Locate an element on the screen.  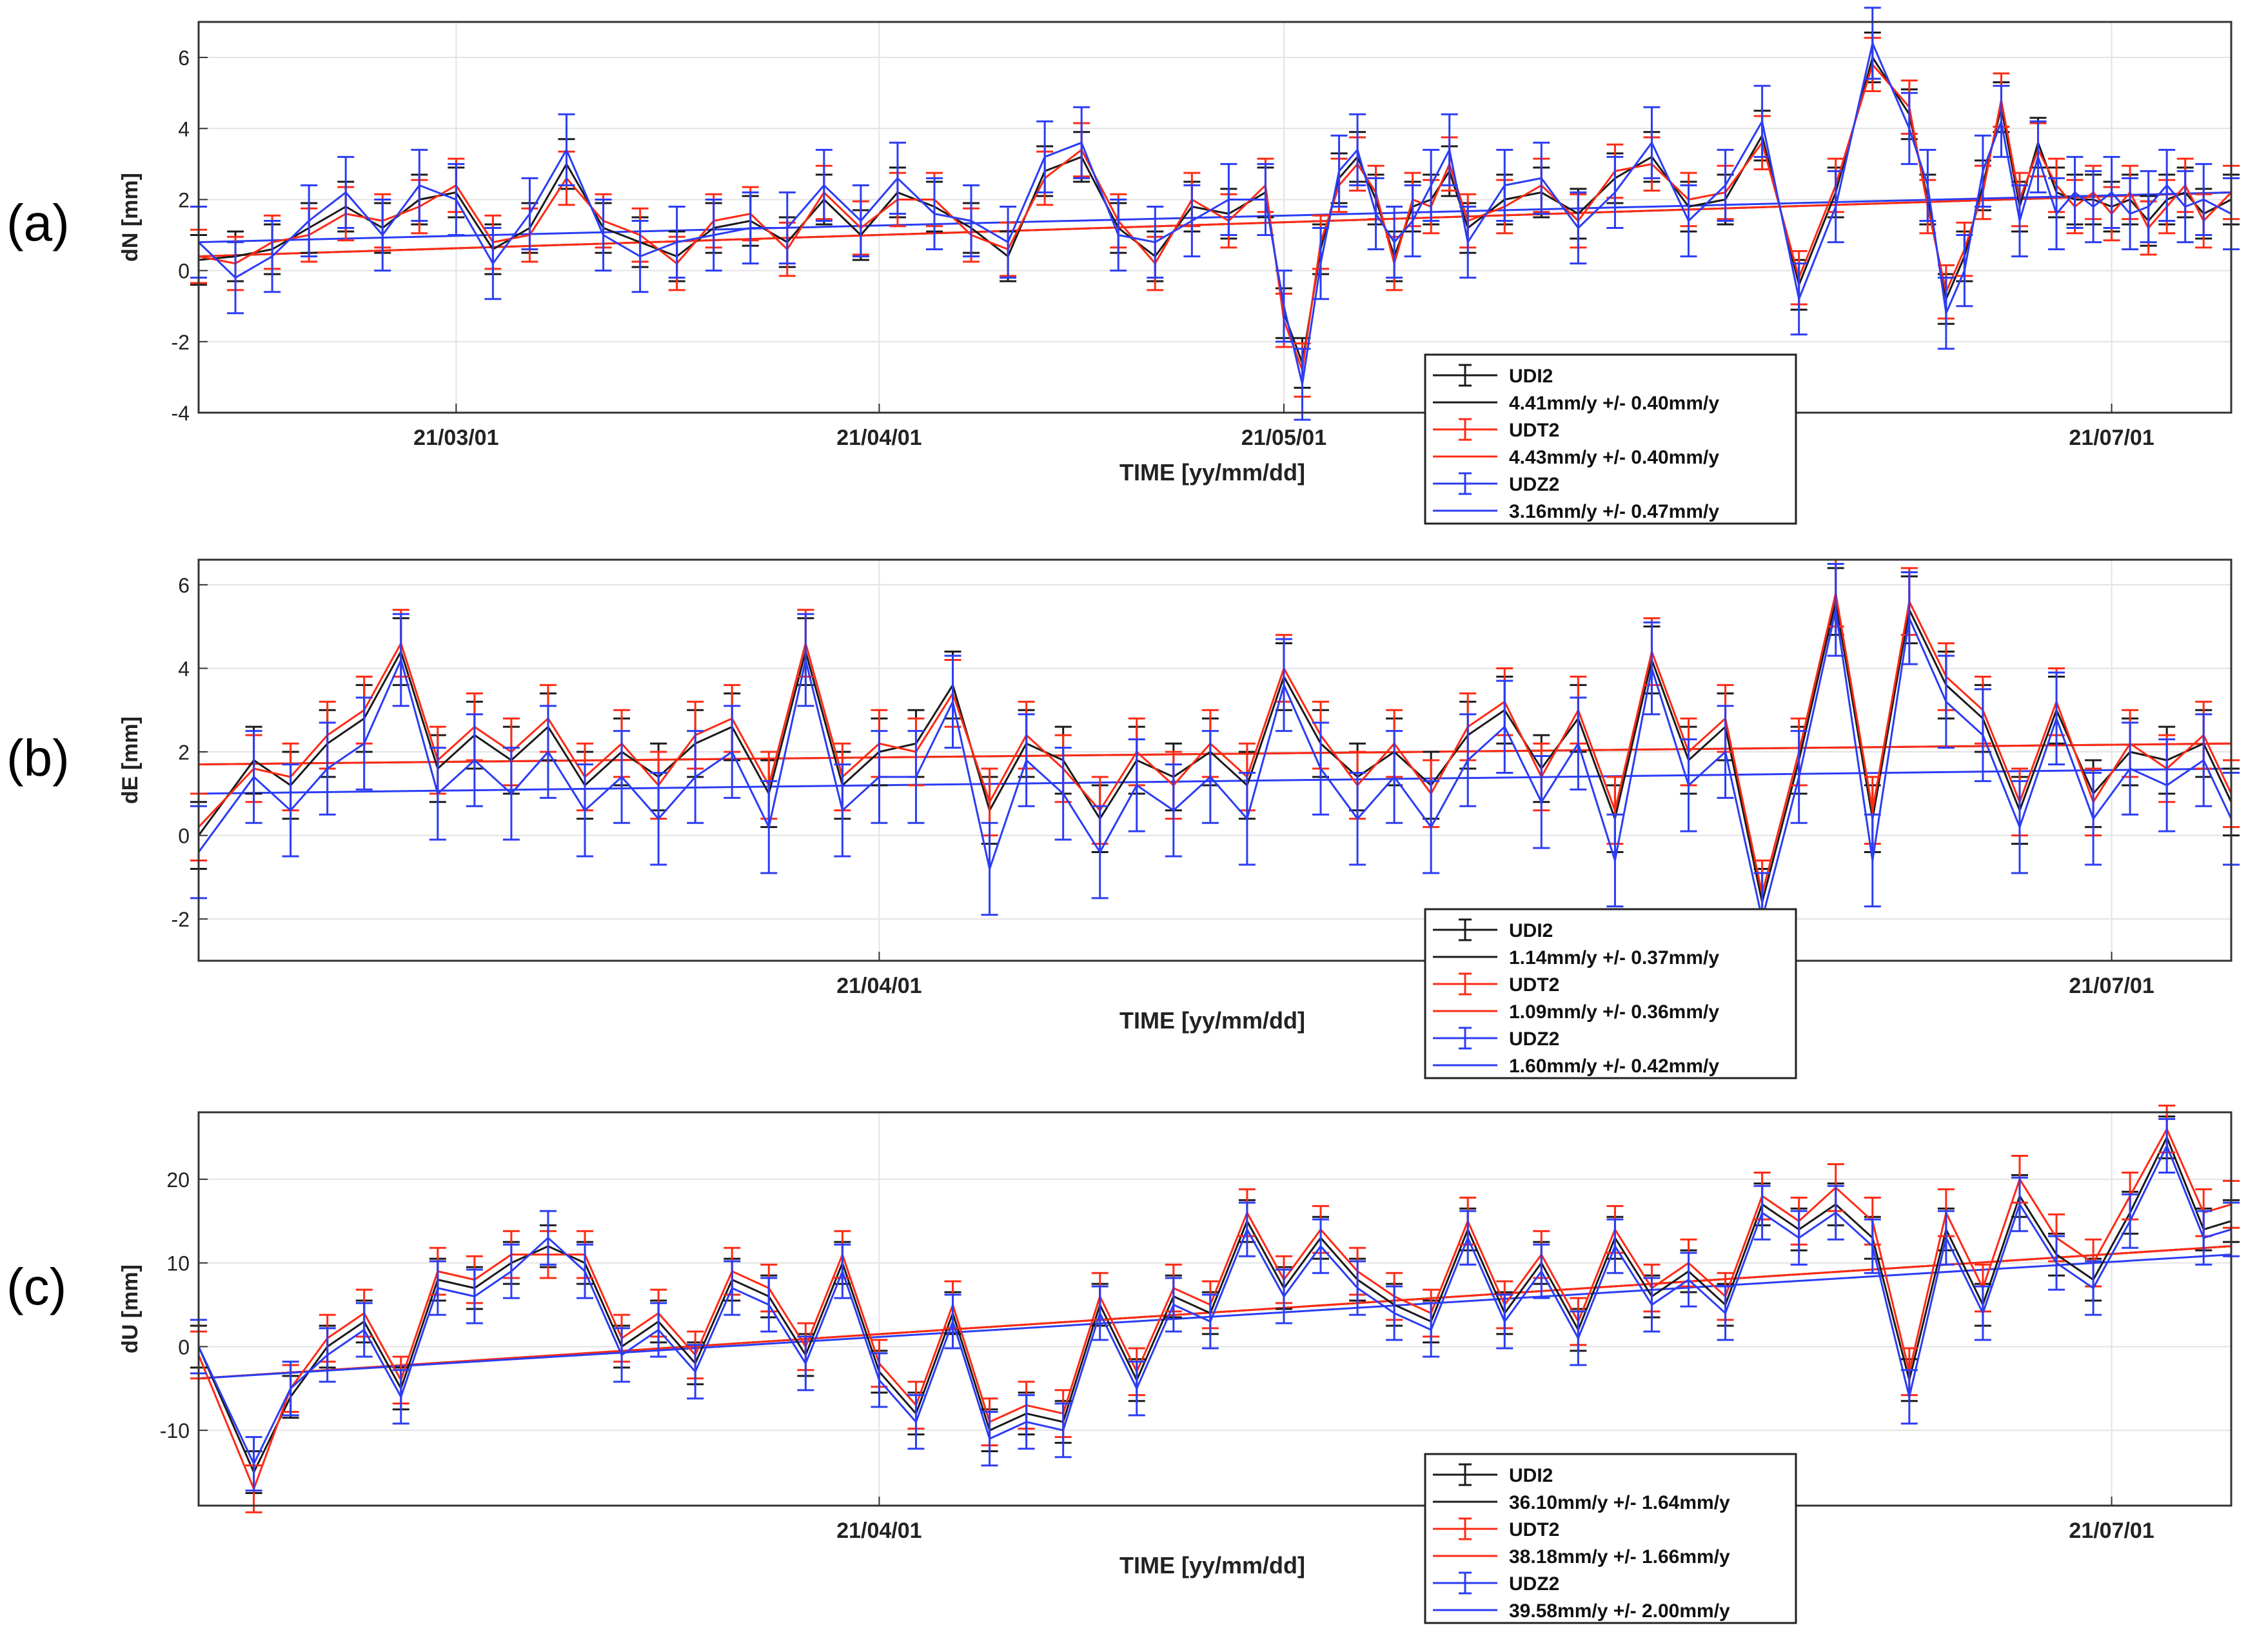
legend-fit-udi2: 1.14mm/y +/- 0.37mm/y is located at coordinates (1614, 958).